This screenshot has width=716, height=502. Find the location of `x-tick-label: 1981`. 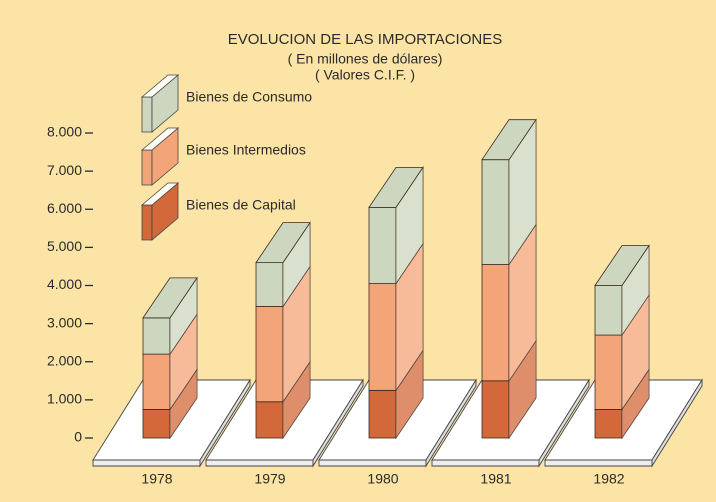

x-tick-label: 1981 is located at coordinates (495, 479).